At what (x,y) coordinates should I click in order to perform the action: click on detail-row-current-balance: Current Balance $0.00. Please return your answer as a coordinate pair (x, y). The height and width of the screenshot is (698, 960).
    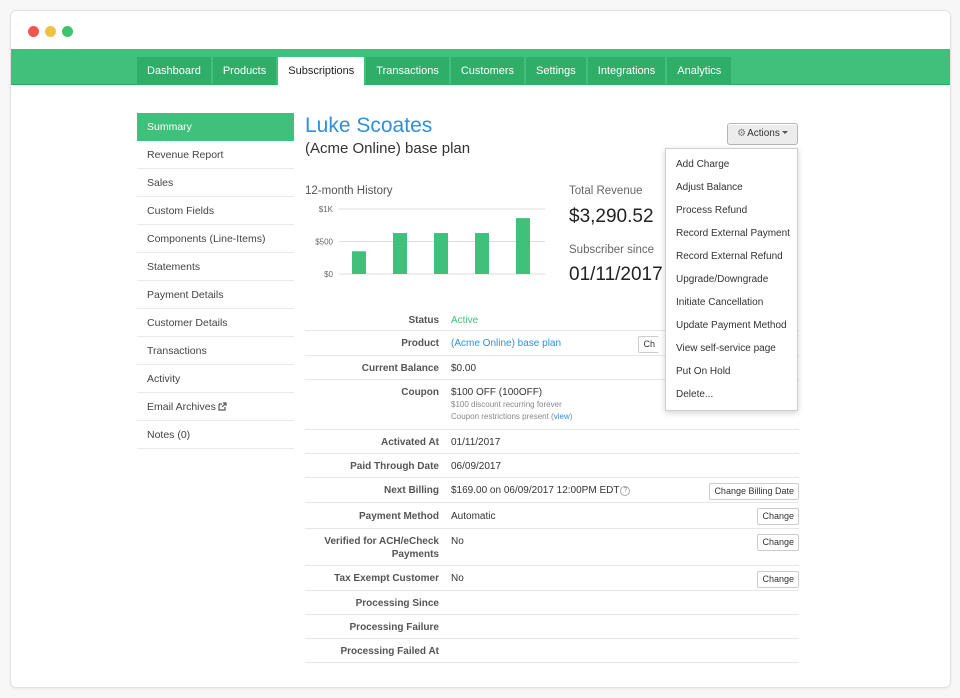
    Looking at the image, I should click on (552, 368).